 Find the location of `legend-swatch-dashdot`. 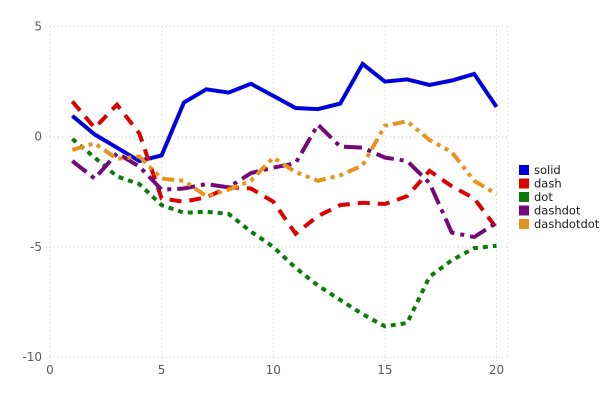

legend-swatch-dashdot is located at coordinates (524, 210).